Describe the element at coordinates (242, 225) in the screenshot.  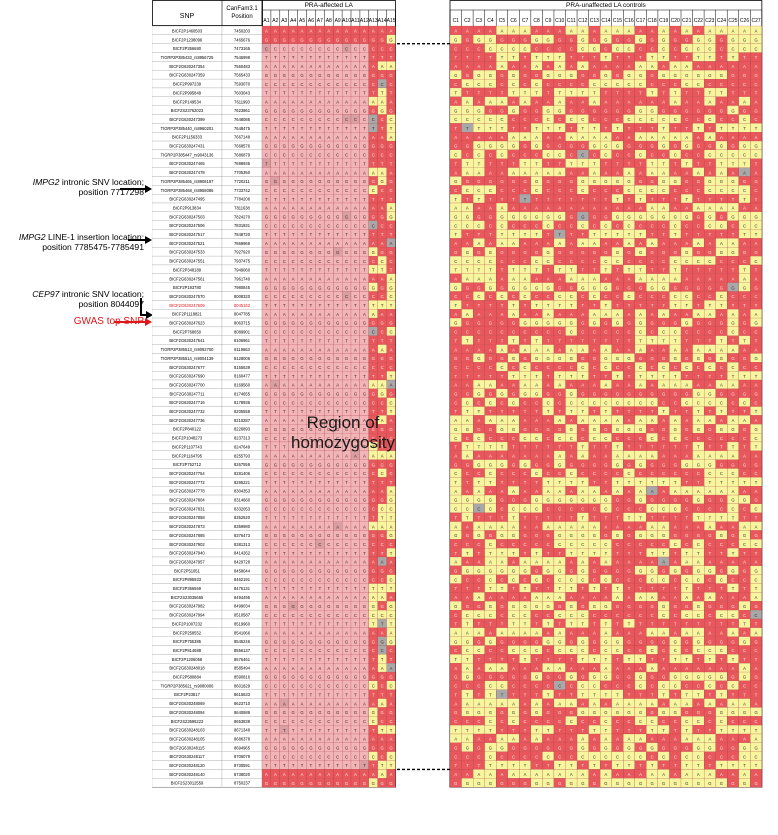
I see `snp-position: 7831931` at that location.